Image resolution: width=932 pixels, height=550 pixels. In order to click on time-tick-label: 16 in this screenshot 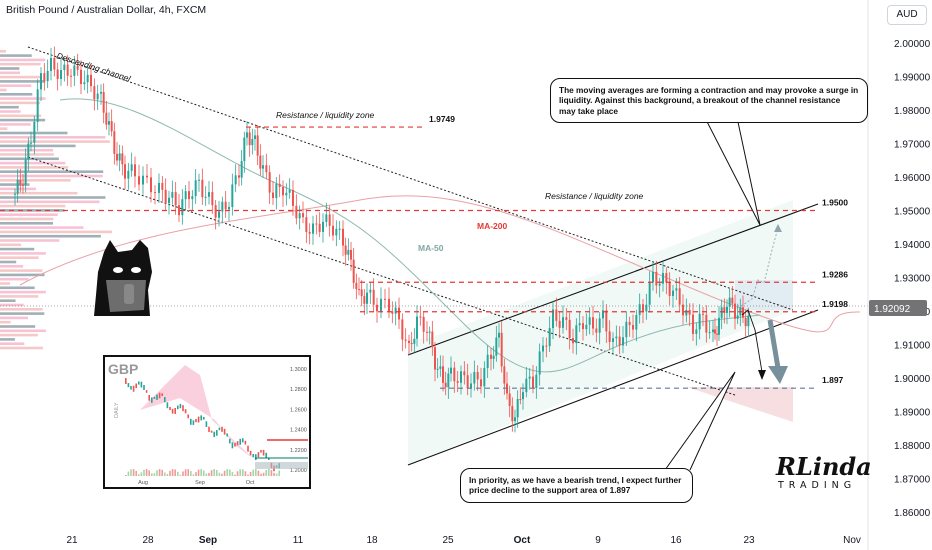, I will do `click(676, 540)`.